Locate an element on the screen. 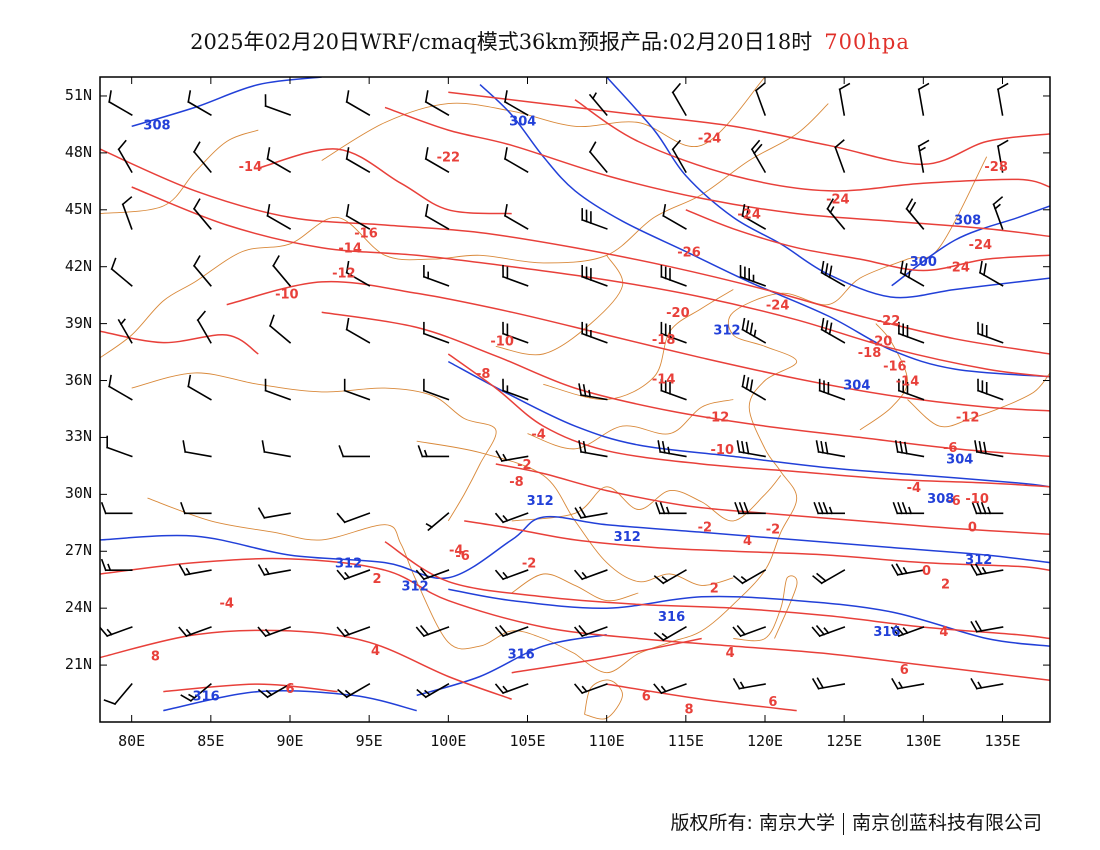 The height and width of the screenshot is (850, 1100). lat-tick-label: 48N is located at coordinates (78, 151).